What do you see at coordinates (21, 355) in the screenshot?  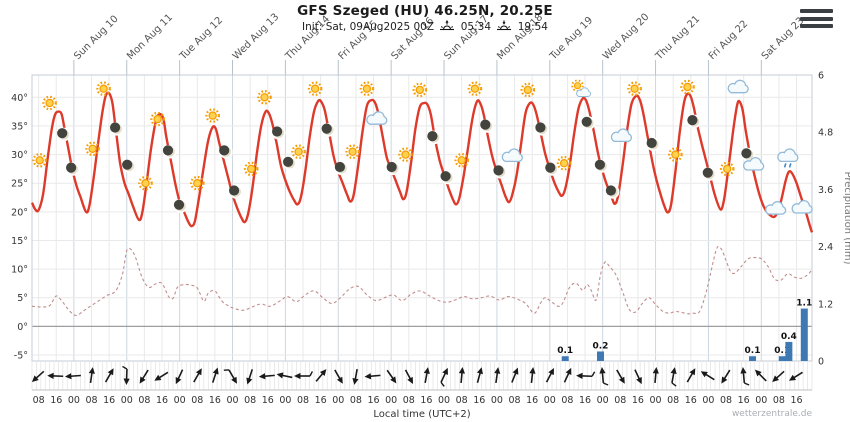 I see `temp-tick-label: -5°` at bounding box center [21, 355].